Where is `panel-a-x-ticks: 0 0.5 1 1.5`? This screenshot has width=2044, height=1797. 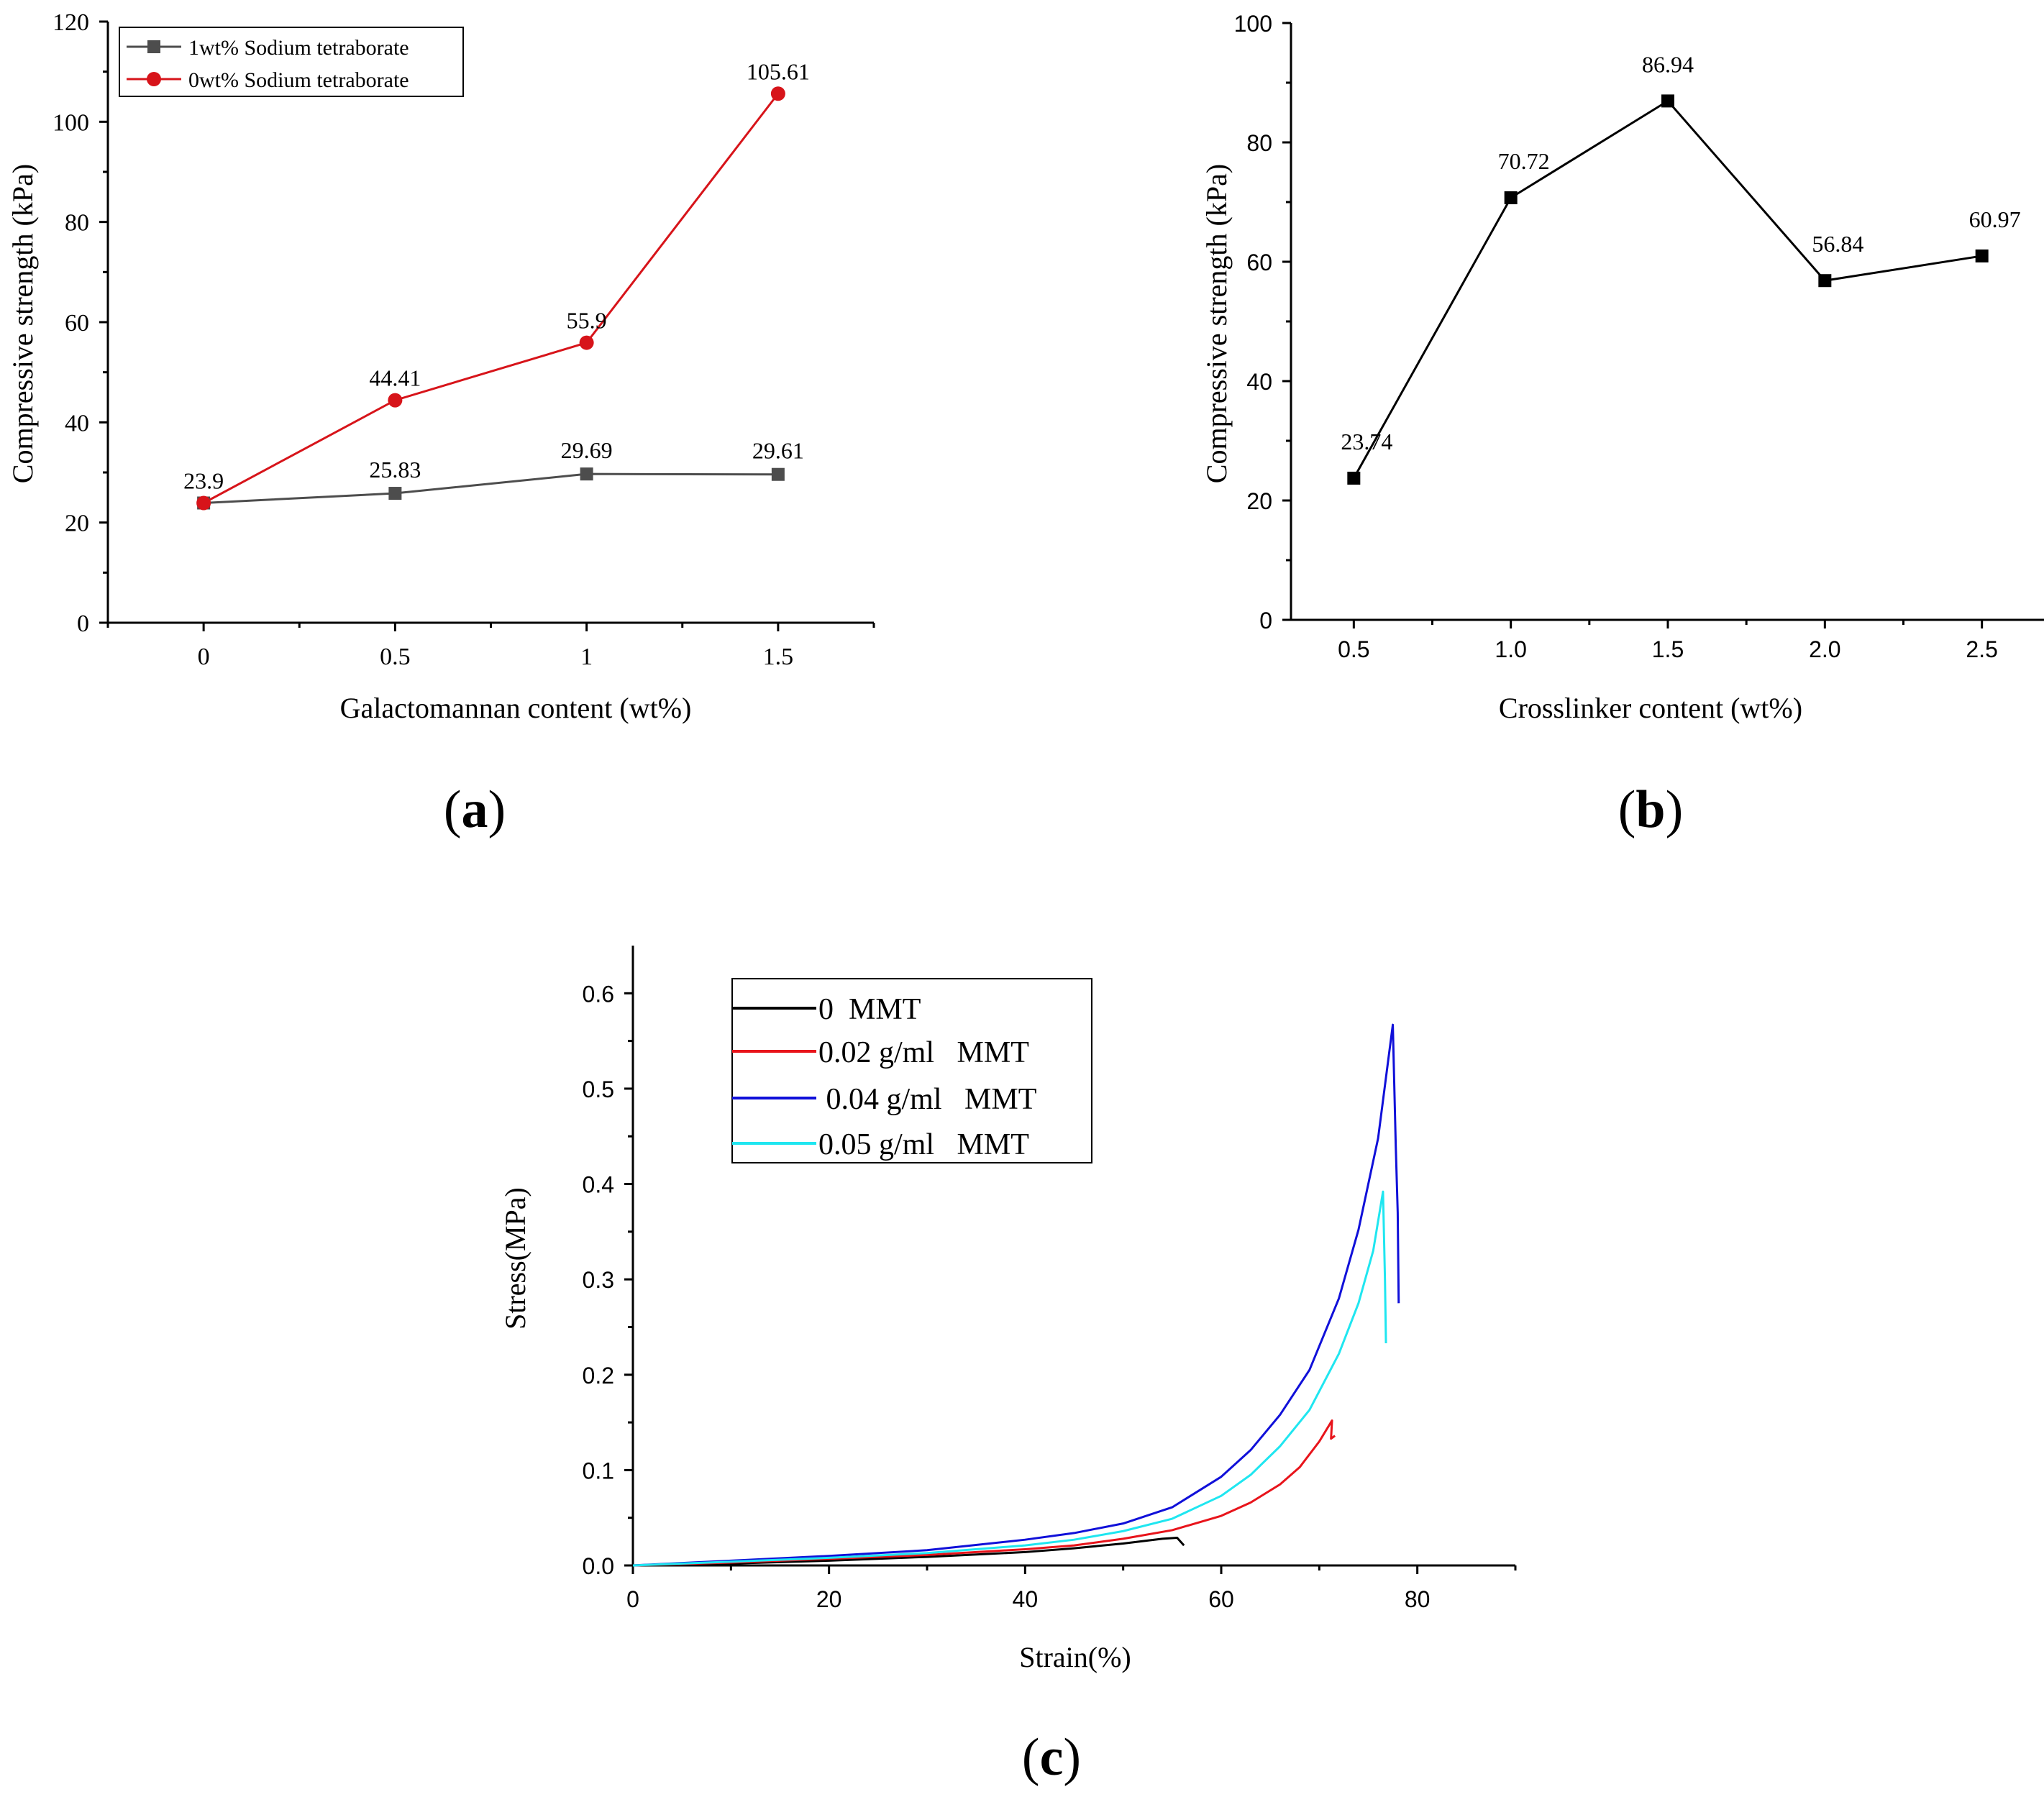 panel-a-x-ticks: 0 0.5 1 1.5 is located at coordinates (491, 646).